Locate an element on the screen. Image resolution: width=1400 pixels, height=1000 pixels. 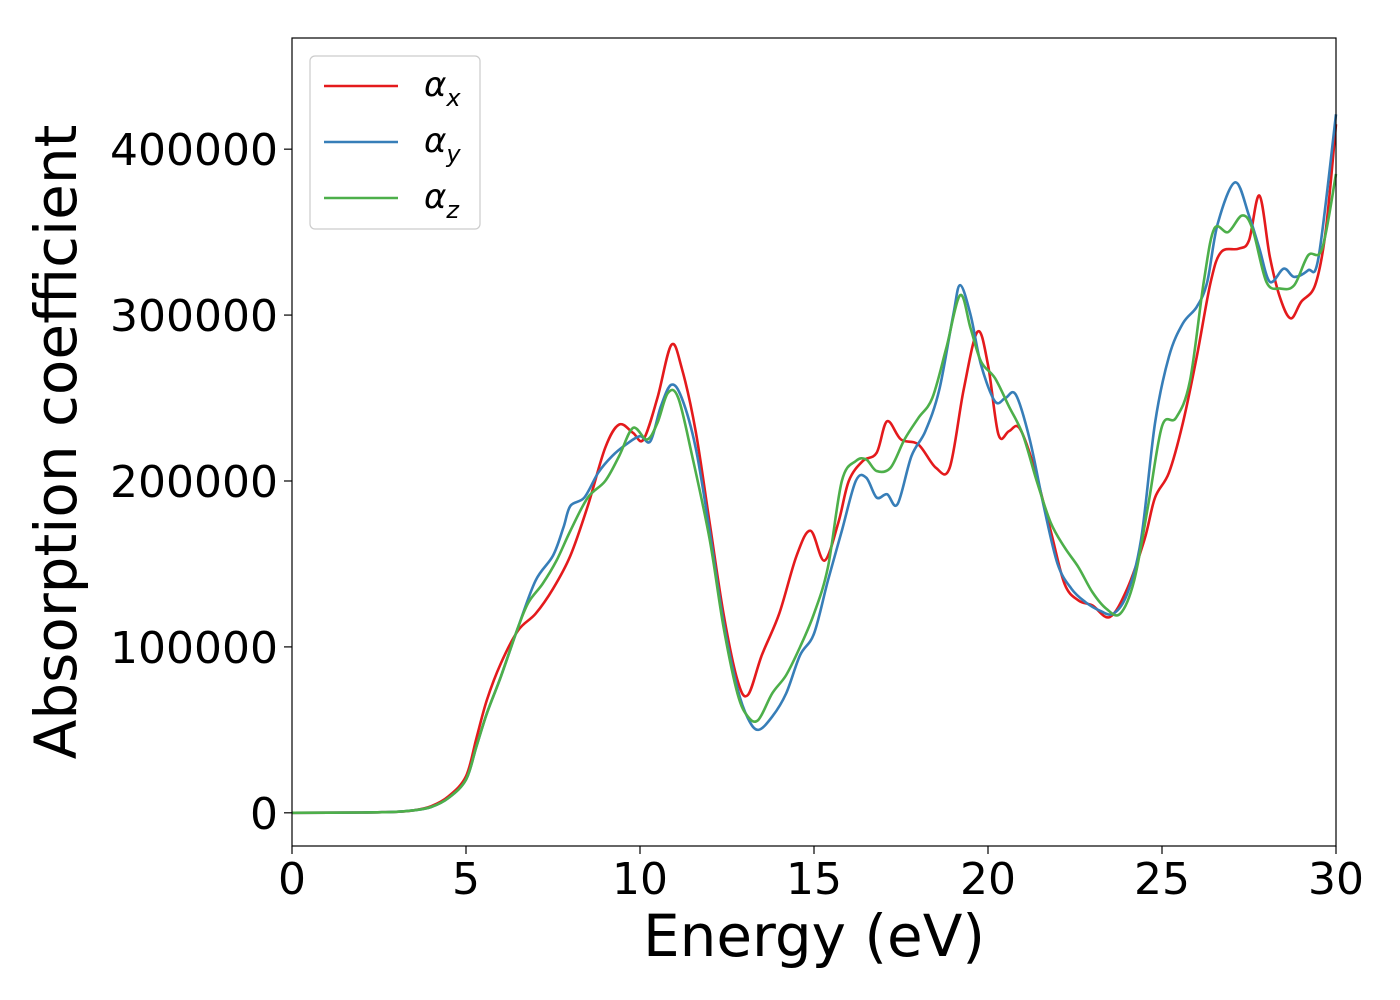
y-tick-label: 300000 is located at coordinates (194, 316).